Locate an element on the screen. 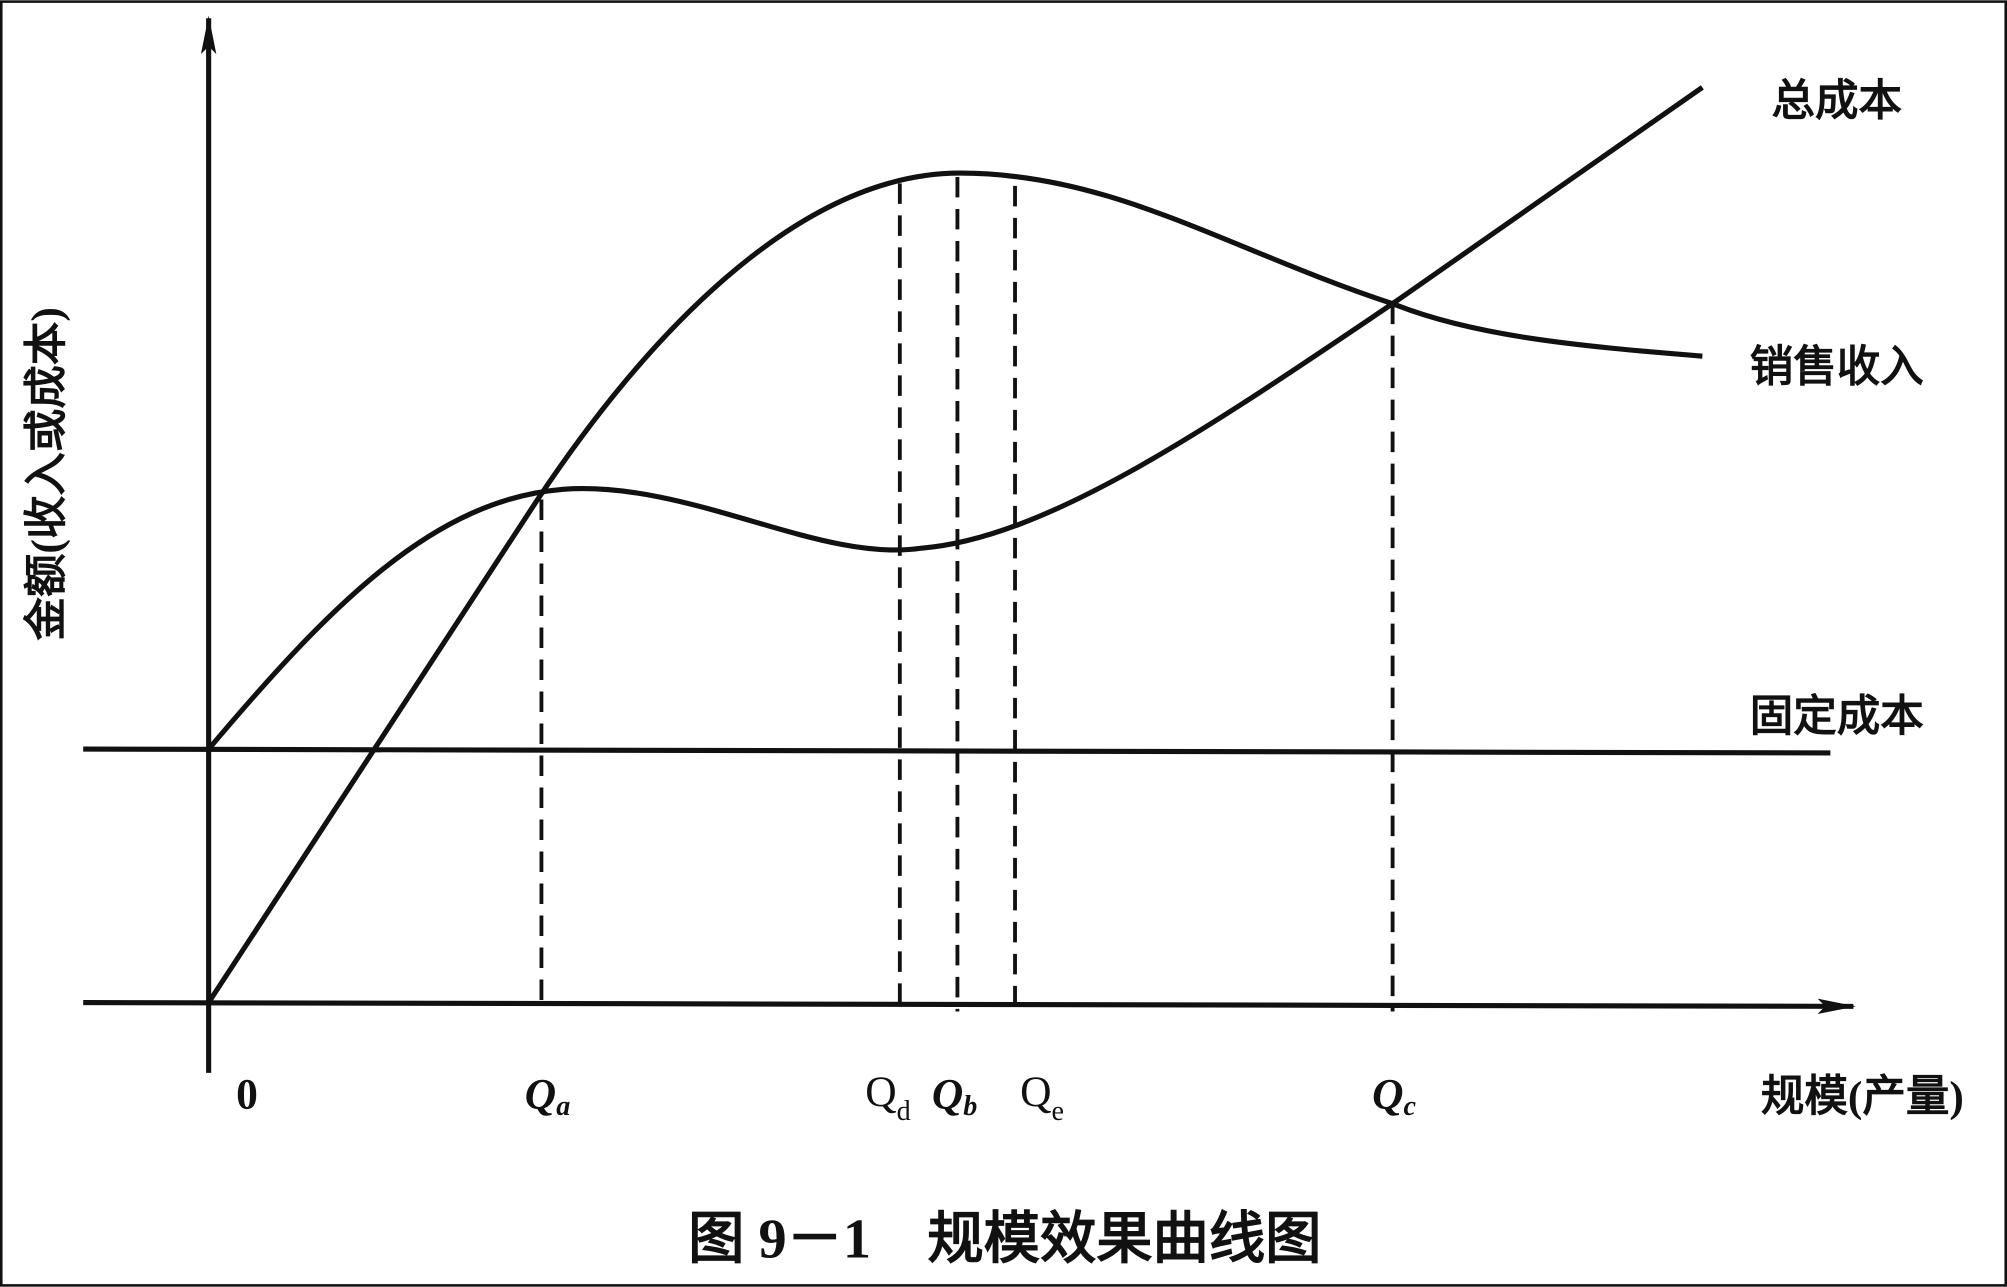 The height and width of the screenshot is (1287, 2007). point-label: Qd is located at coordinates (888, 1097).